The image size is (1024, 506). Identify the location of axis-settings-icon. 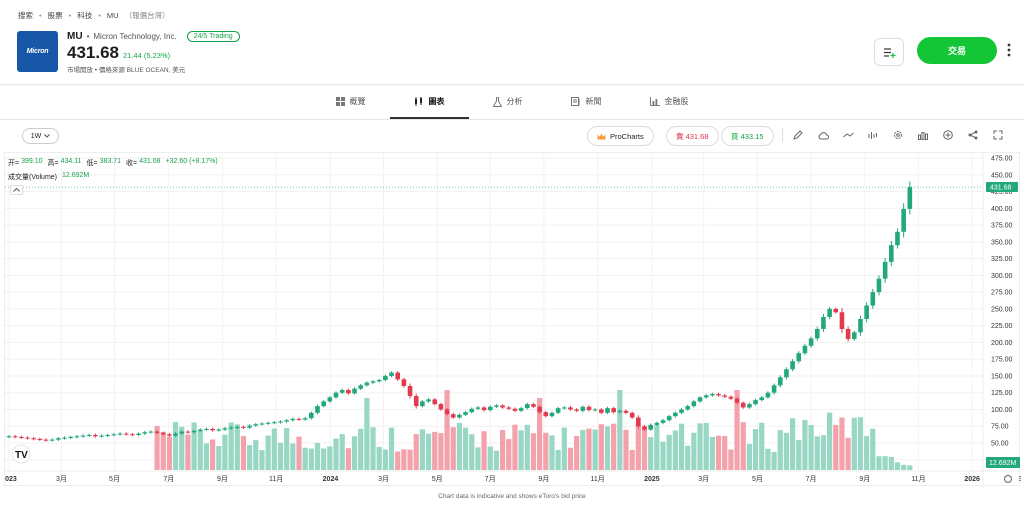
(1008, 479).